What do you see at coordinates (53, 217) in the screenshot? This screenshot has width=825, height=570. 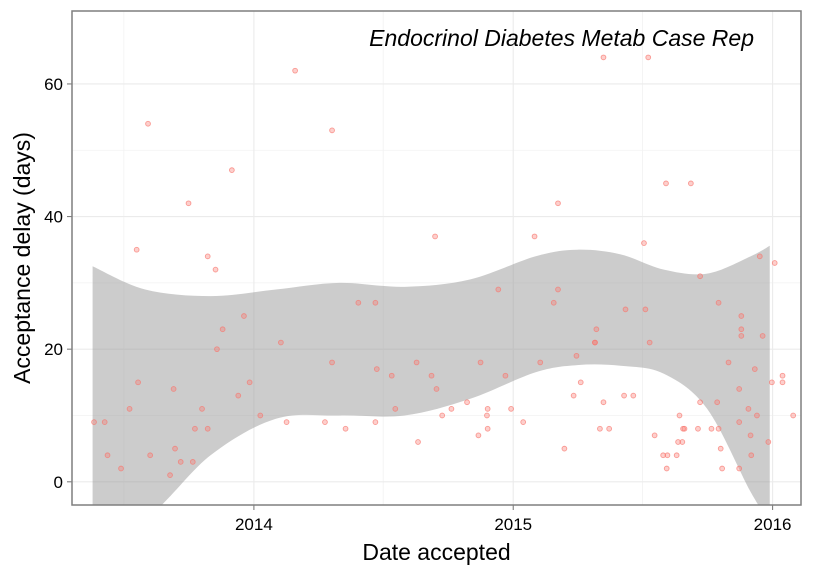 I see `y-tick-label: 40` at bounding box center [53, 217].